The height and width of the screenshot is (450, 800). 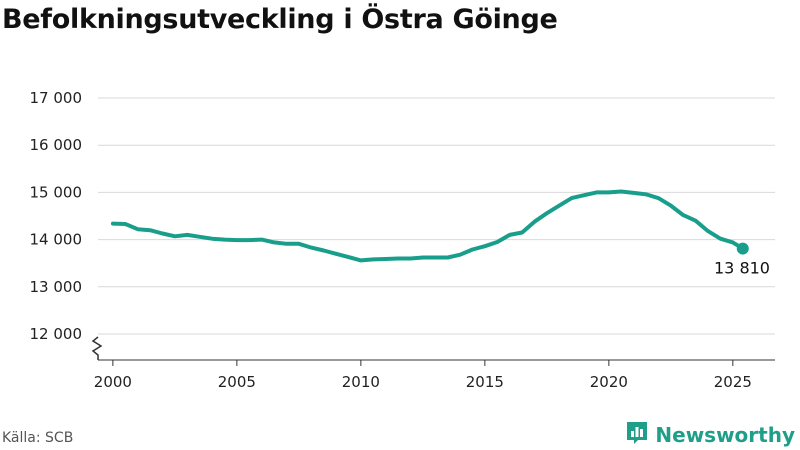 What do you see at coordinates (56, 145) in the screenshot?
I see `y-tick-label: 16 000` at bounding box center [56, 145].